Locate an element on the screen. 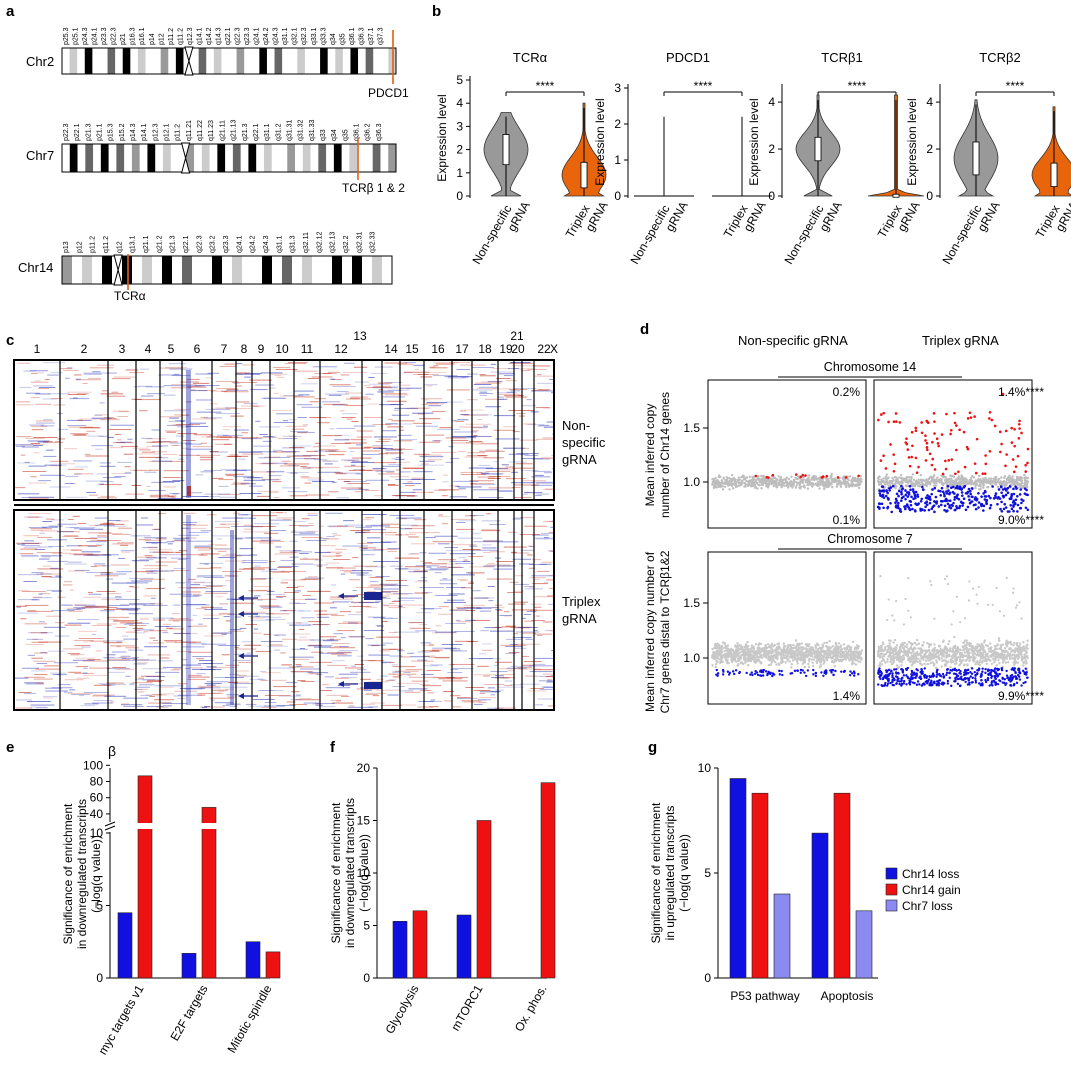 The image size is (1071, 1065). heatmap-chr-label: 13 is located at coordinates (360, 336).